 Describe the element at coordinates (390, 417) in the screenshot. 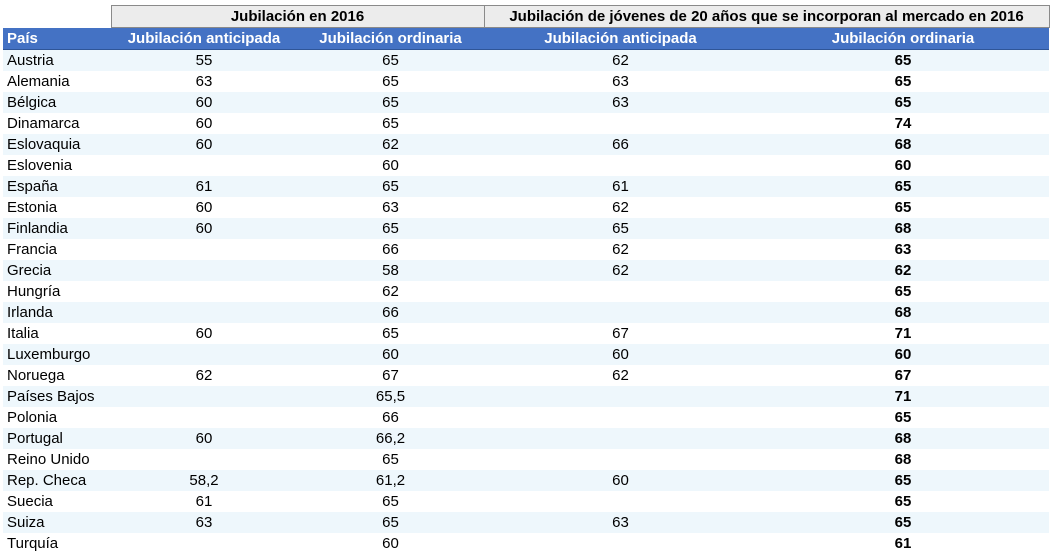

I see `cell-ordinaria-2016: 66` at that location.